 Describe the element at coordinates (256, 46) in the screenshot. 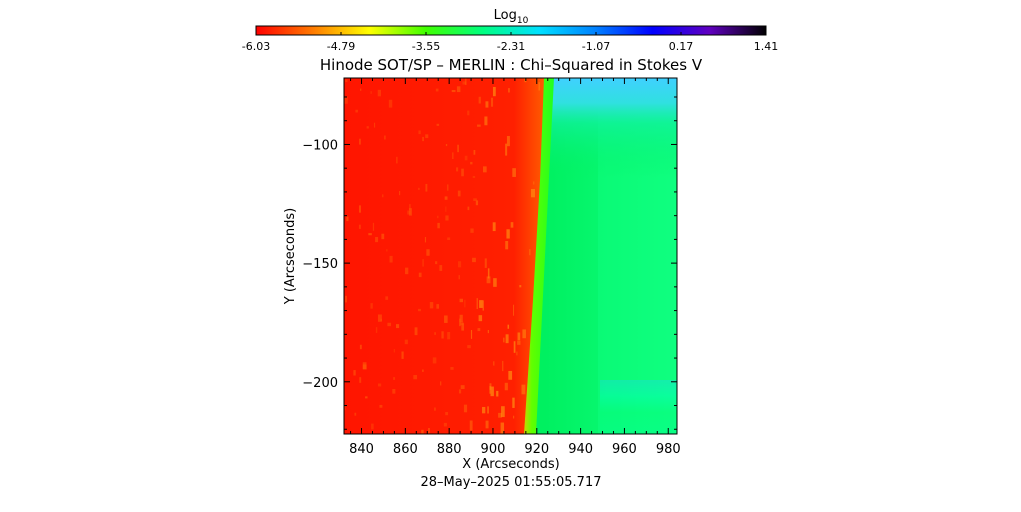

I see `colorbar-tick-label: -6.03` at that location.